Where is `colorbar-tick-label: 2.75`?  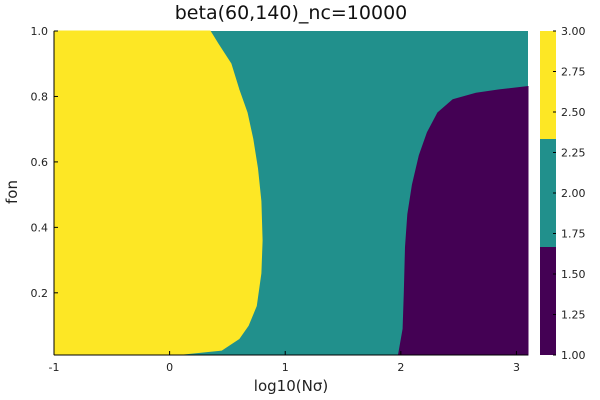
colorbar-tick-label: 2.75 is located at coordinates (573, 72).